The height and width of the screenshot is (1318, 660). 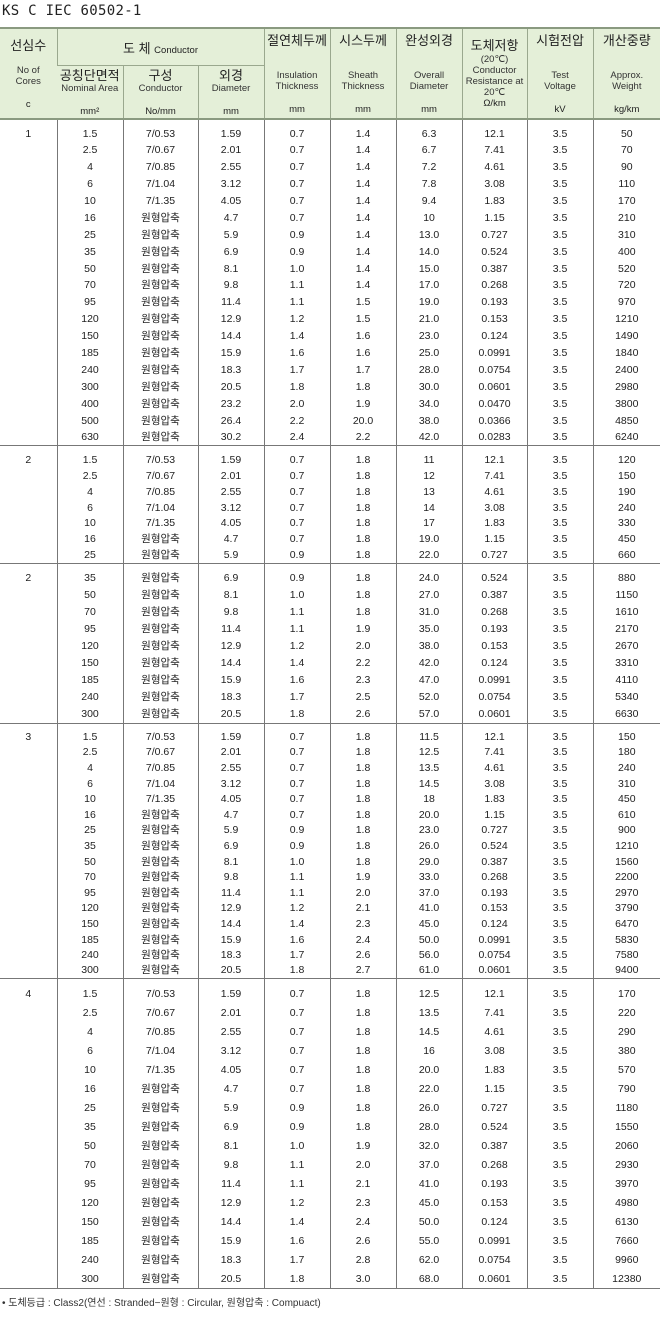 What do you see at coordinates (626, 370) in the screenshot?
I see `table-cell: 2400` at bounding box center [626, 370].